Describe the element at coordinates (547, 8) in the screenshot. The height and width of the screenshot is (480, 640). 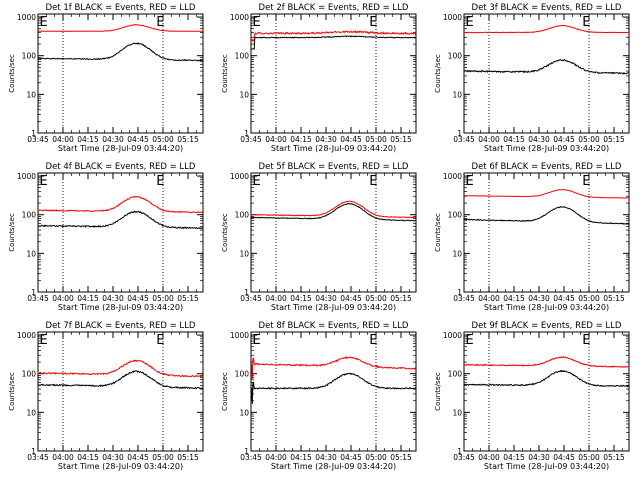
I see `panel-title: Det 3f BLACK = Events, RED = LLD` at that location.